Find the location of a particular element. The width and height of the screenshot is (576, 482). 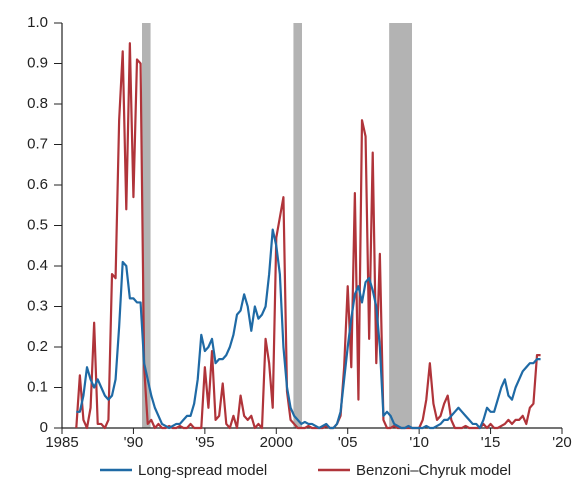

y-tick-label: 0.4 is located at coordinates (37, 265).